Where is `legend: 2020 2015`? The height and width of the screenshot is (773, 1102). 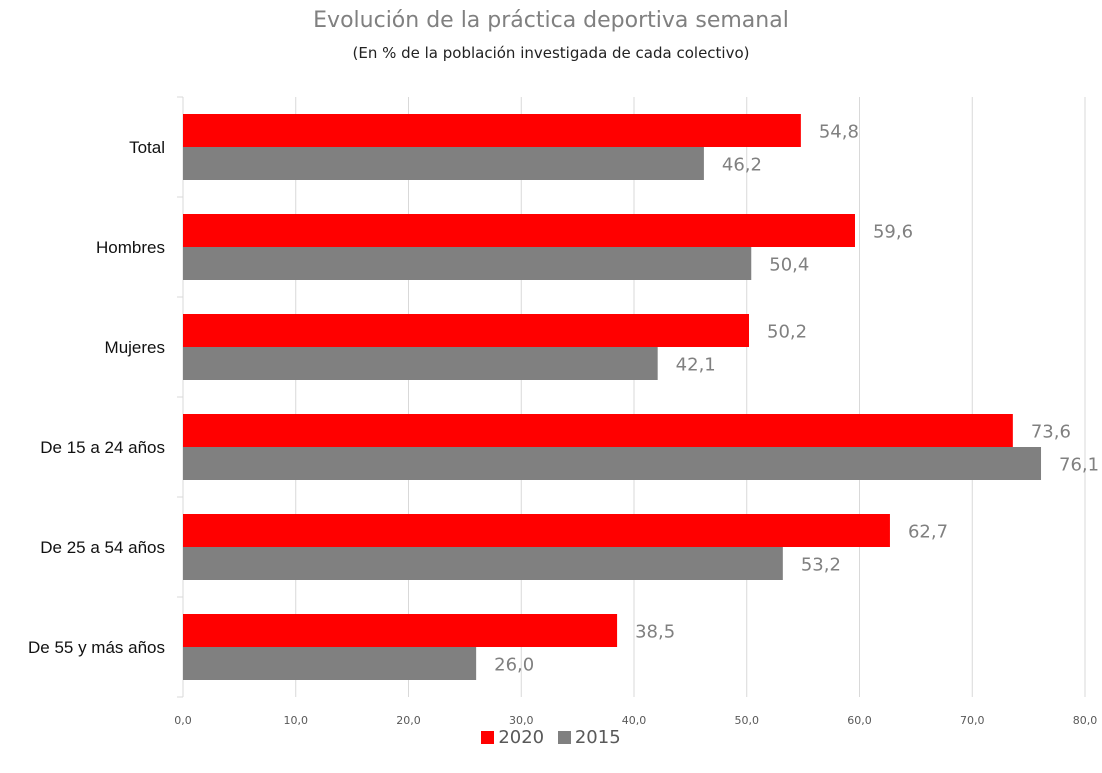
legend: 2020 2015 is located at coordinates (551, 737).